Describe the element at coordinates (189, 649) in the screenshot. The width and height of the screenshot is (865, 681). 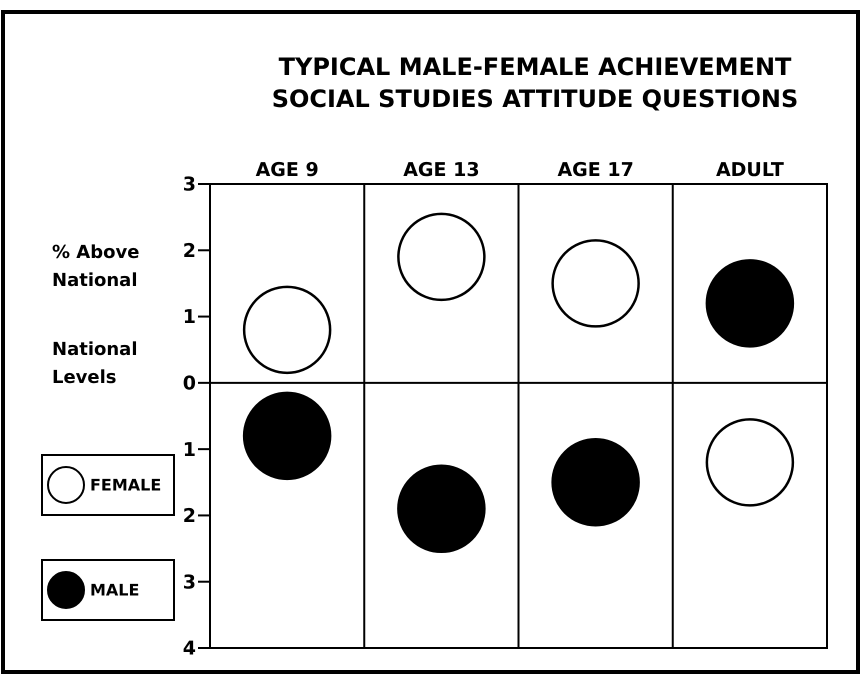
I see `y-tick-label: 4` at that location.